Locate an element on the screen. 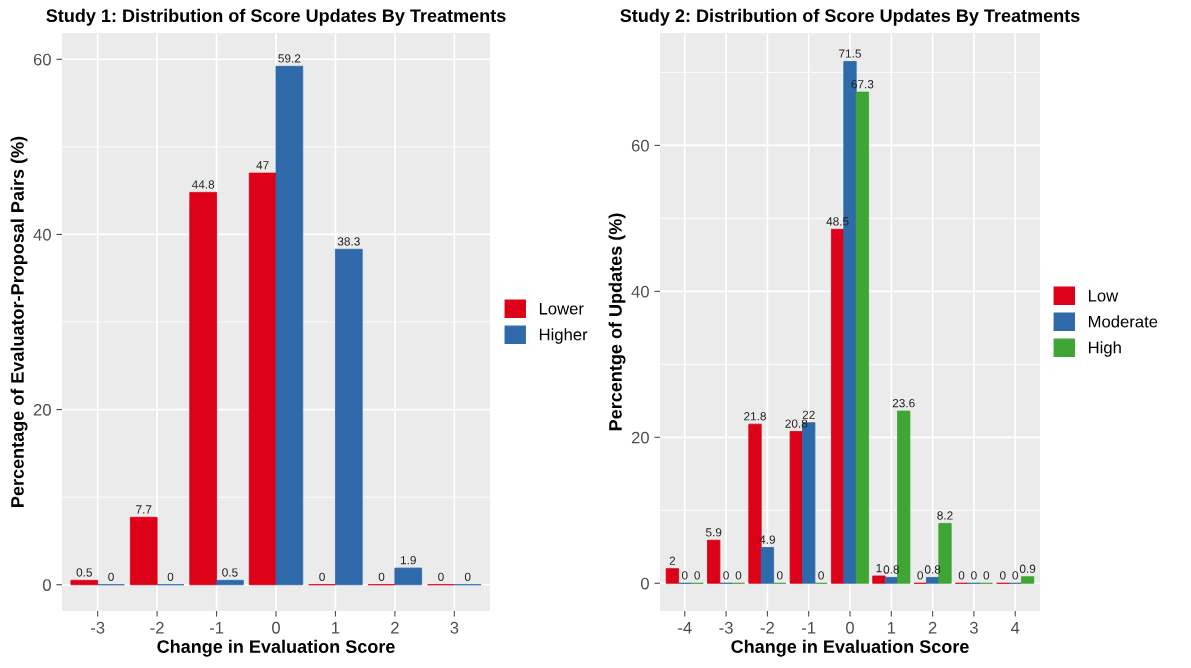  data-label: 20.8 is located at coordinates (796, 423).